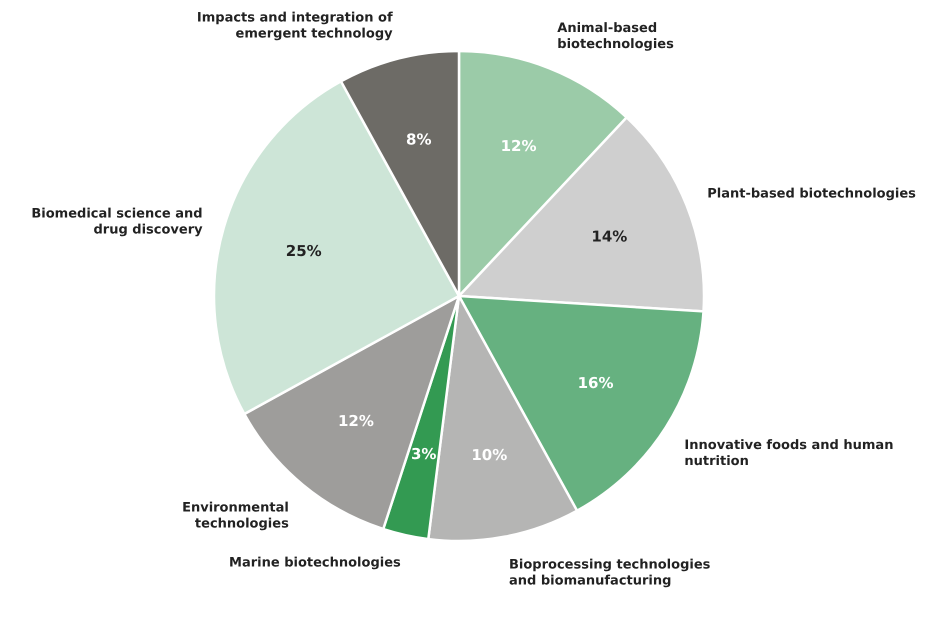 This screenshot has width=928, height=619. Describe the element at coordinates (295, 26) in the screenshot. I see `slice-label: Impacts and integration of emergent technology` at that location.